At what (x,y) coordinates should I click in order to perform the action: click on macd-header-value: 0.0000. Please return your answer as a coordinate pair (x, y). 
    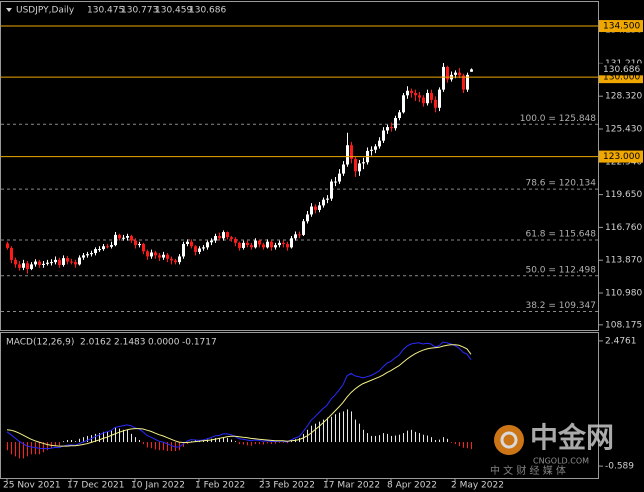
    Looking at the image, I should click on (164, 343).